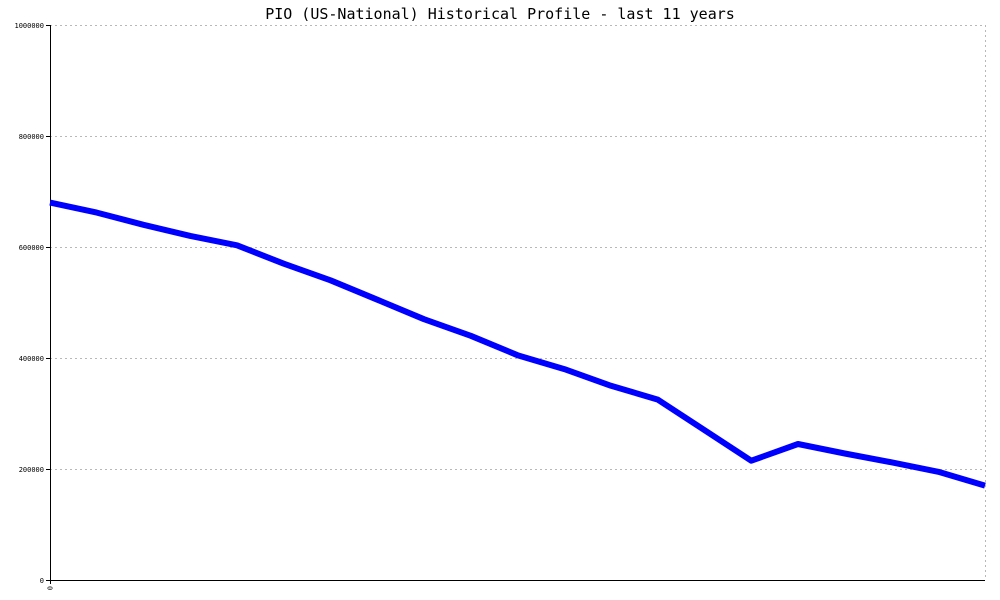  I want to click on y-tick-label: 800000, so click(31, 137).